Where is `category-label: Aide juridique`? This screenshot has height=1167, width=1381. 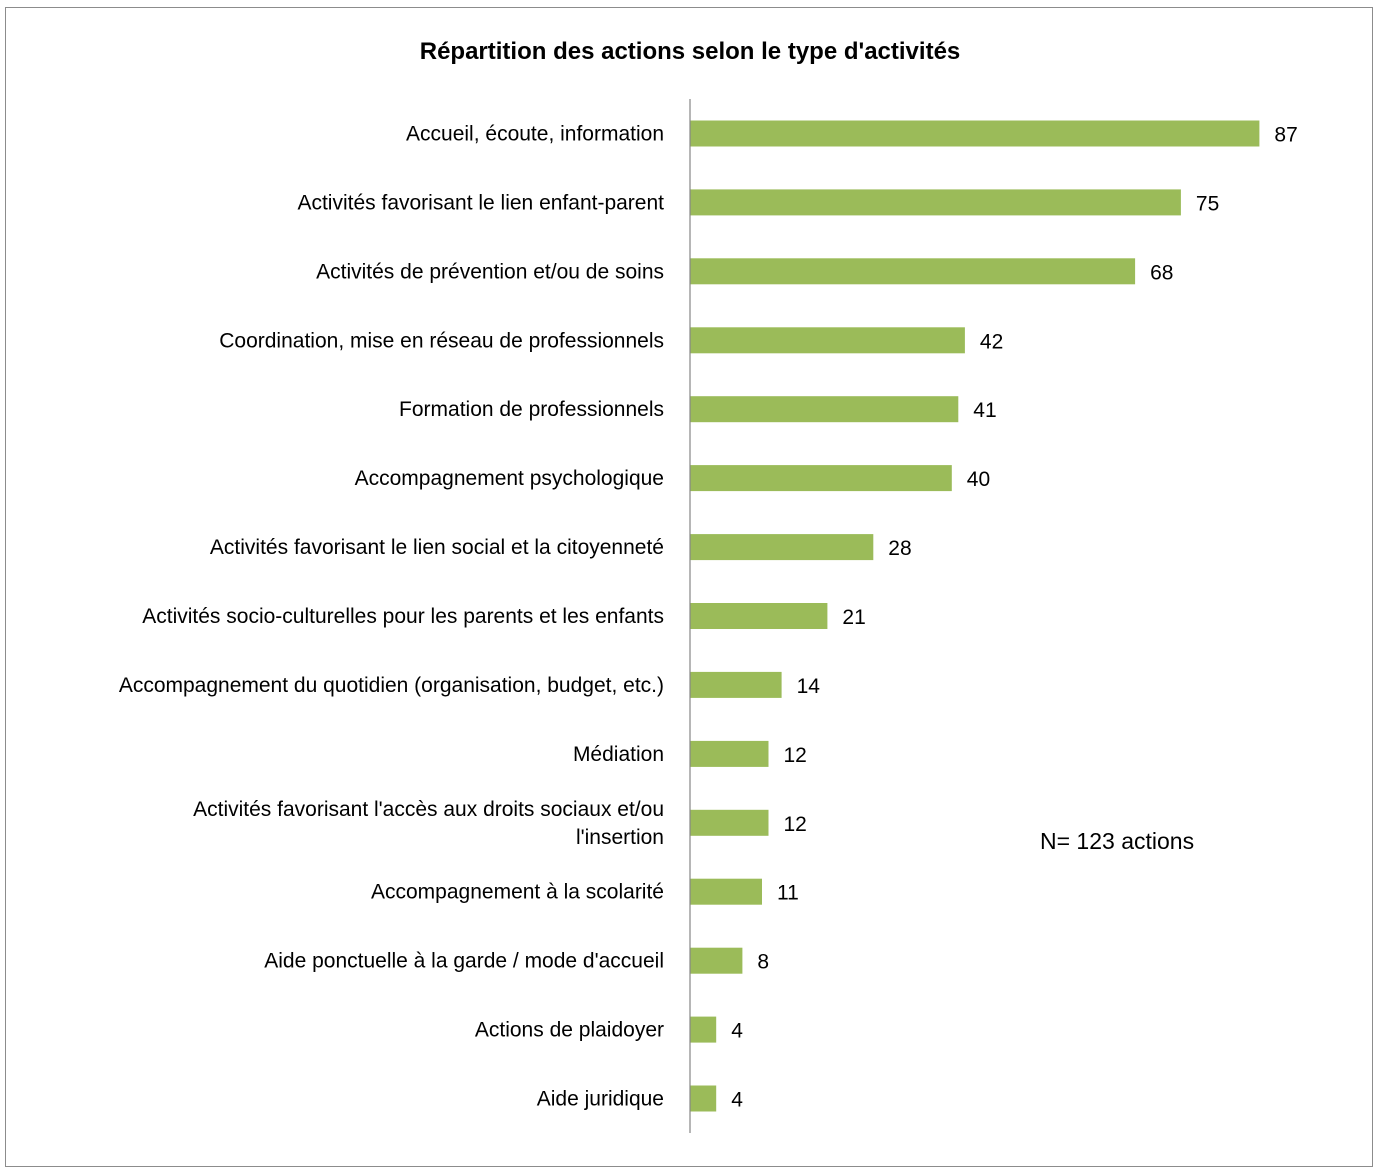
category-label: Aide juridique is located at coordinates (600, 1099).